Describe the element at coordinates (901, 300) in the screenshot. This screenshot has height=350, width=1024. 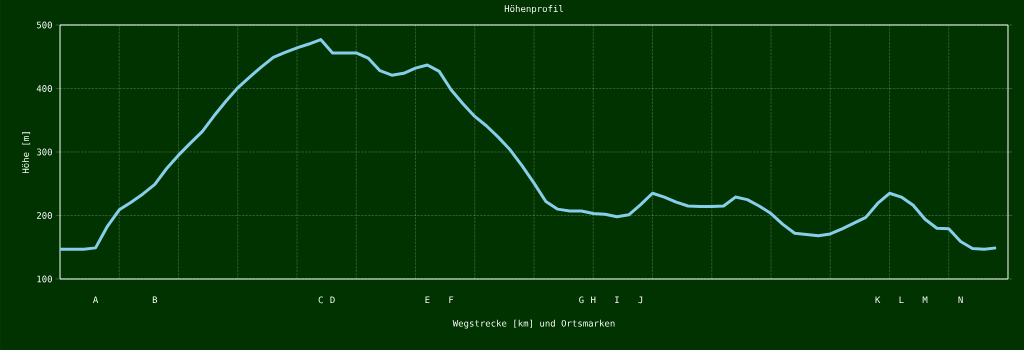
I see `x-tick-label: L` at that location.